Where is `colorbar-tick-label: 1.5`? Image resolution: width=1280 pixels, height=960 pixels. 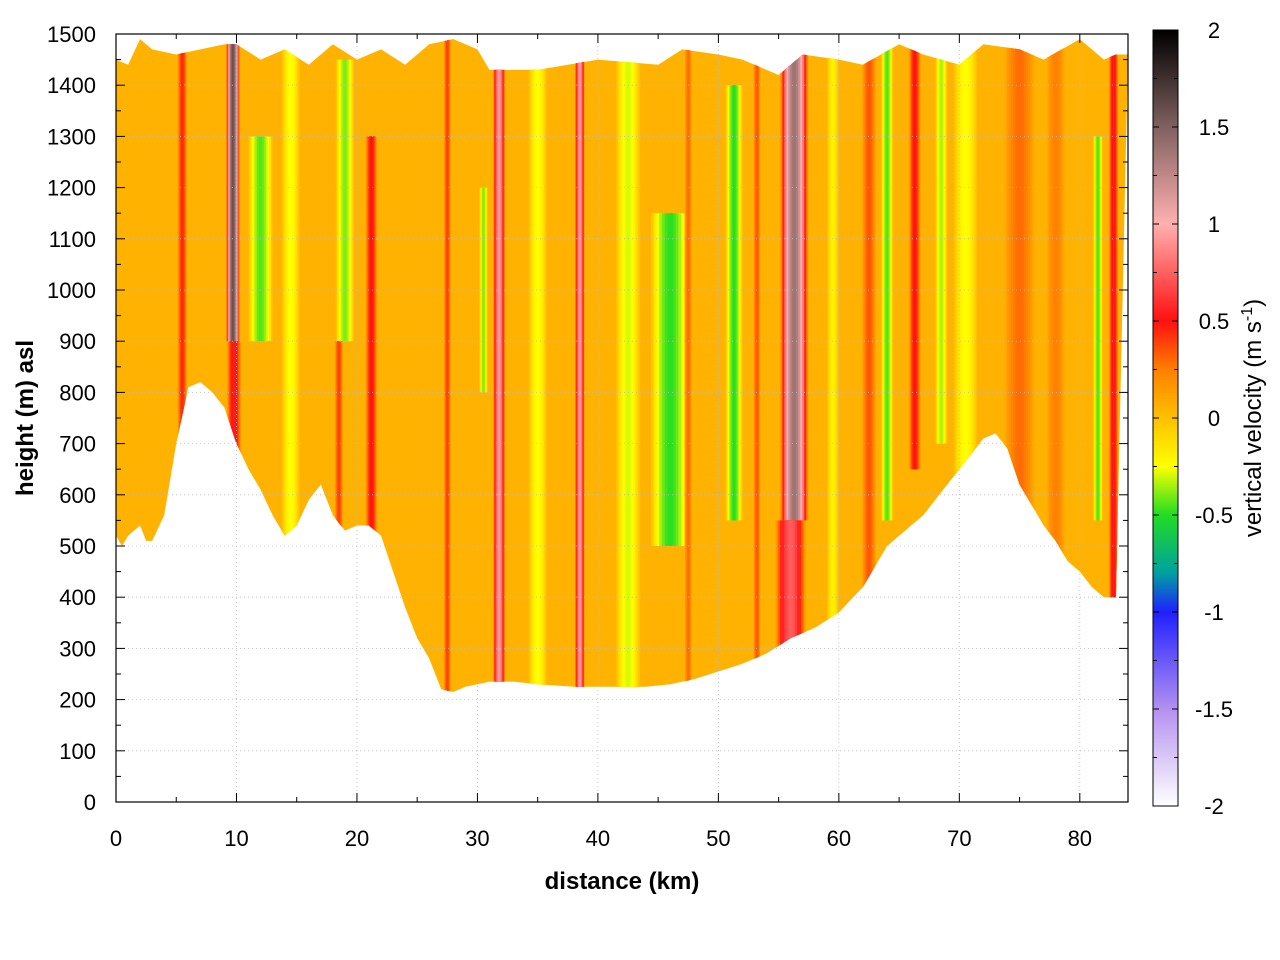 colorbar-tick-label: 1.5 is located at coordinates (1214, 127).